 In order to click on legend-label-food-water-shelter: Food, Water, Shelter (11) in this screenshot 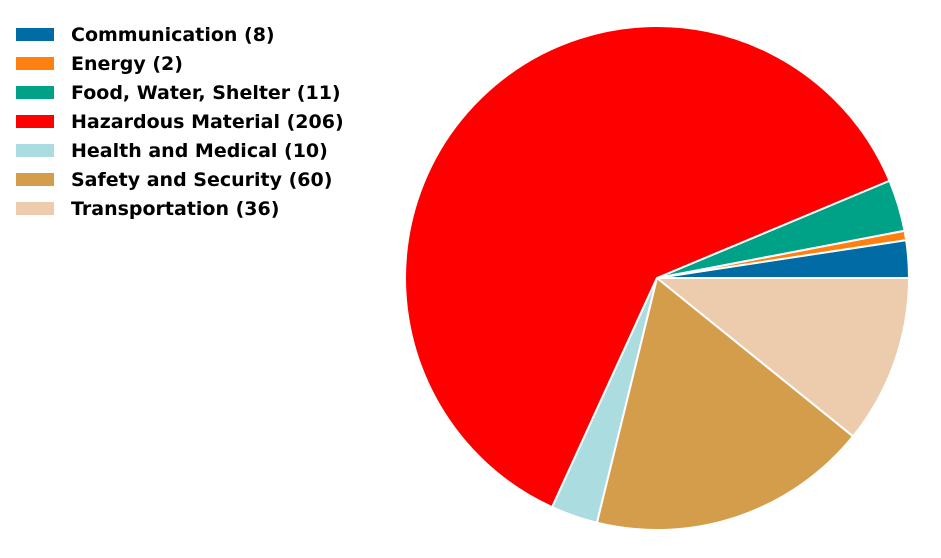, I will do `click(206, 92)`.